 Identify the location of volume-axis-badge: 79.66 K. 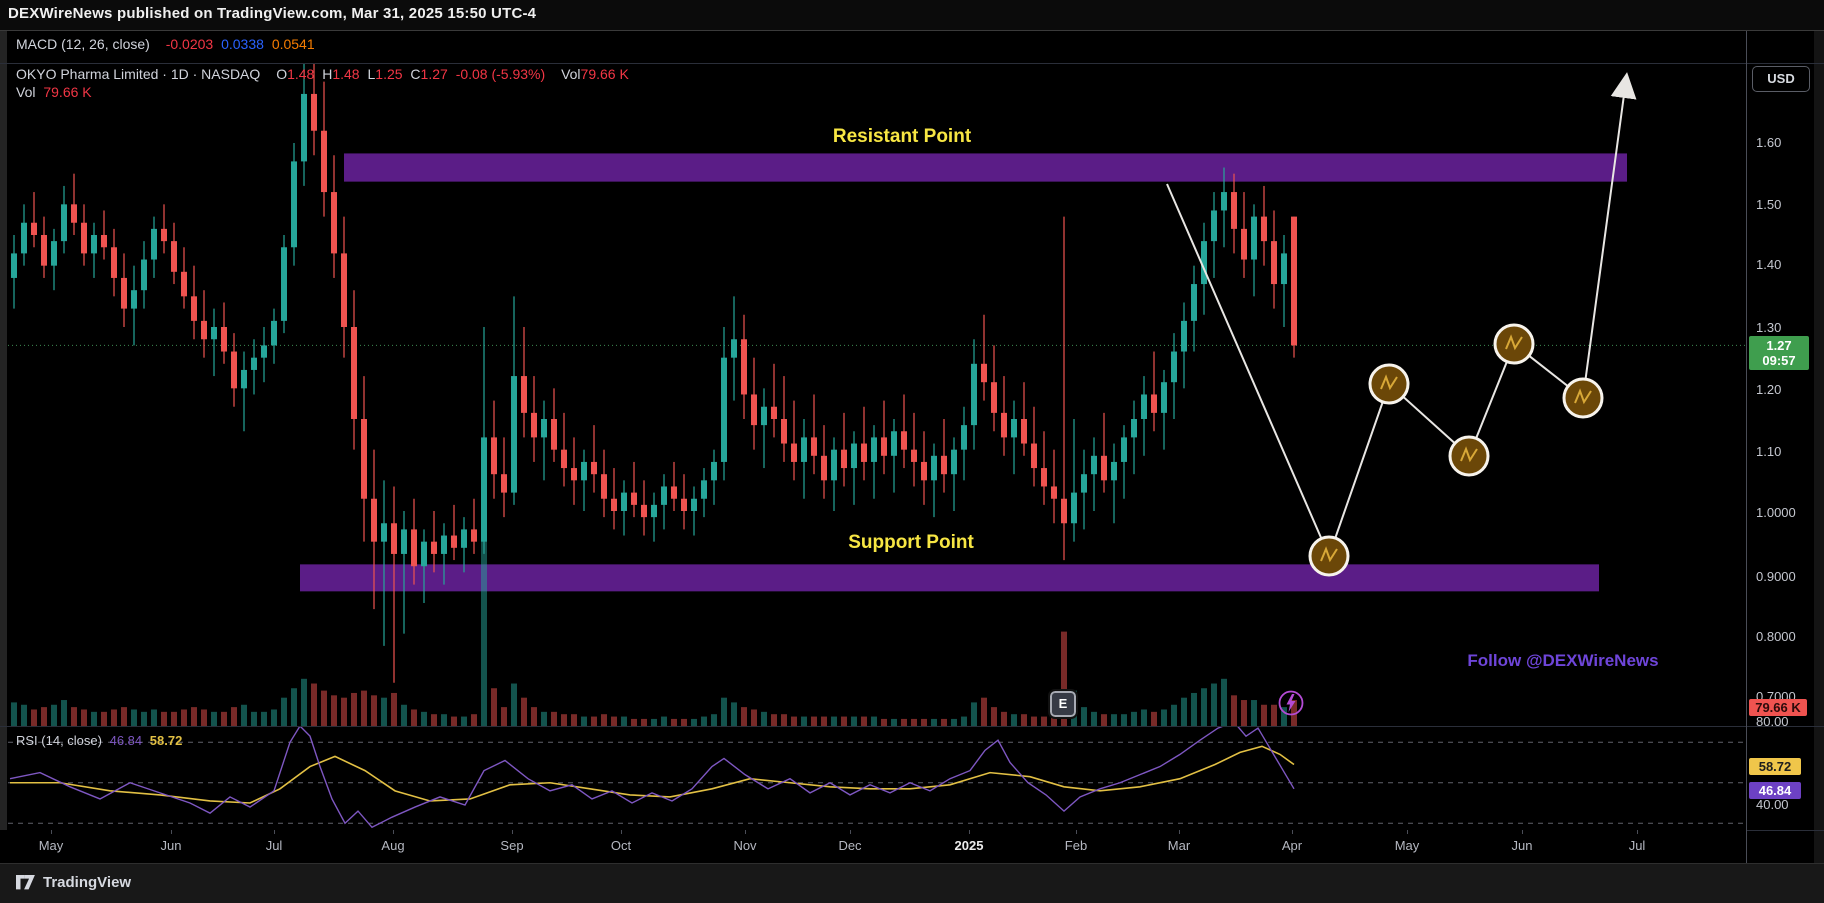
(1778, 707).